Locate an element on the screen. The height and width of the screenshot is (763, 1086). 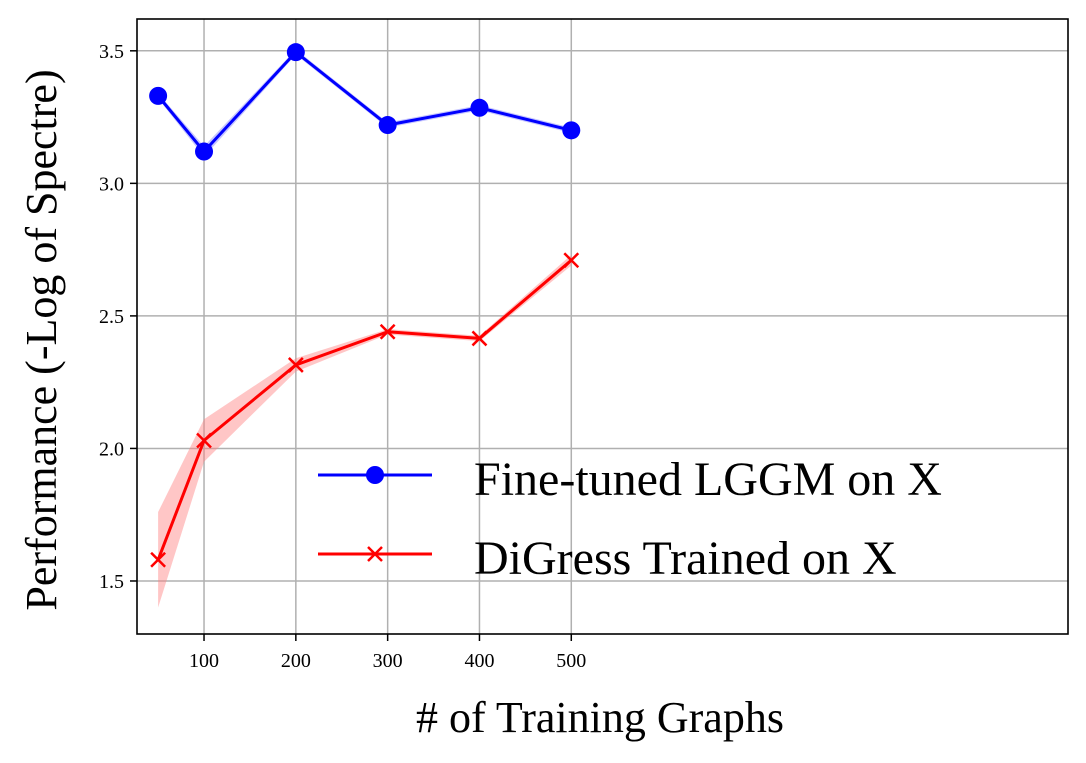
y-axis-label: Performance (-Log of Spectre) is located at coordinates (41, 339).